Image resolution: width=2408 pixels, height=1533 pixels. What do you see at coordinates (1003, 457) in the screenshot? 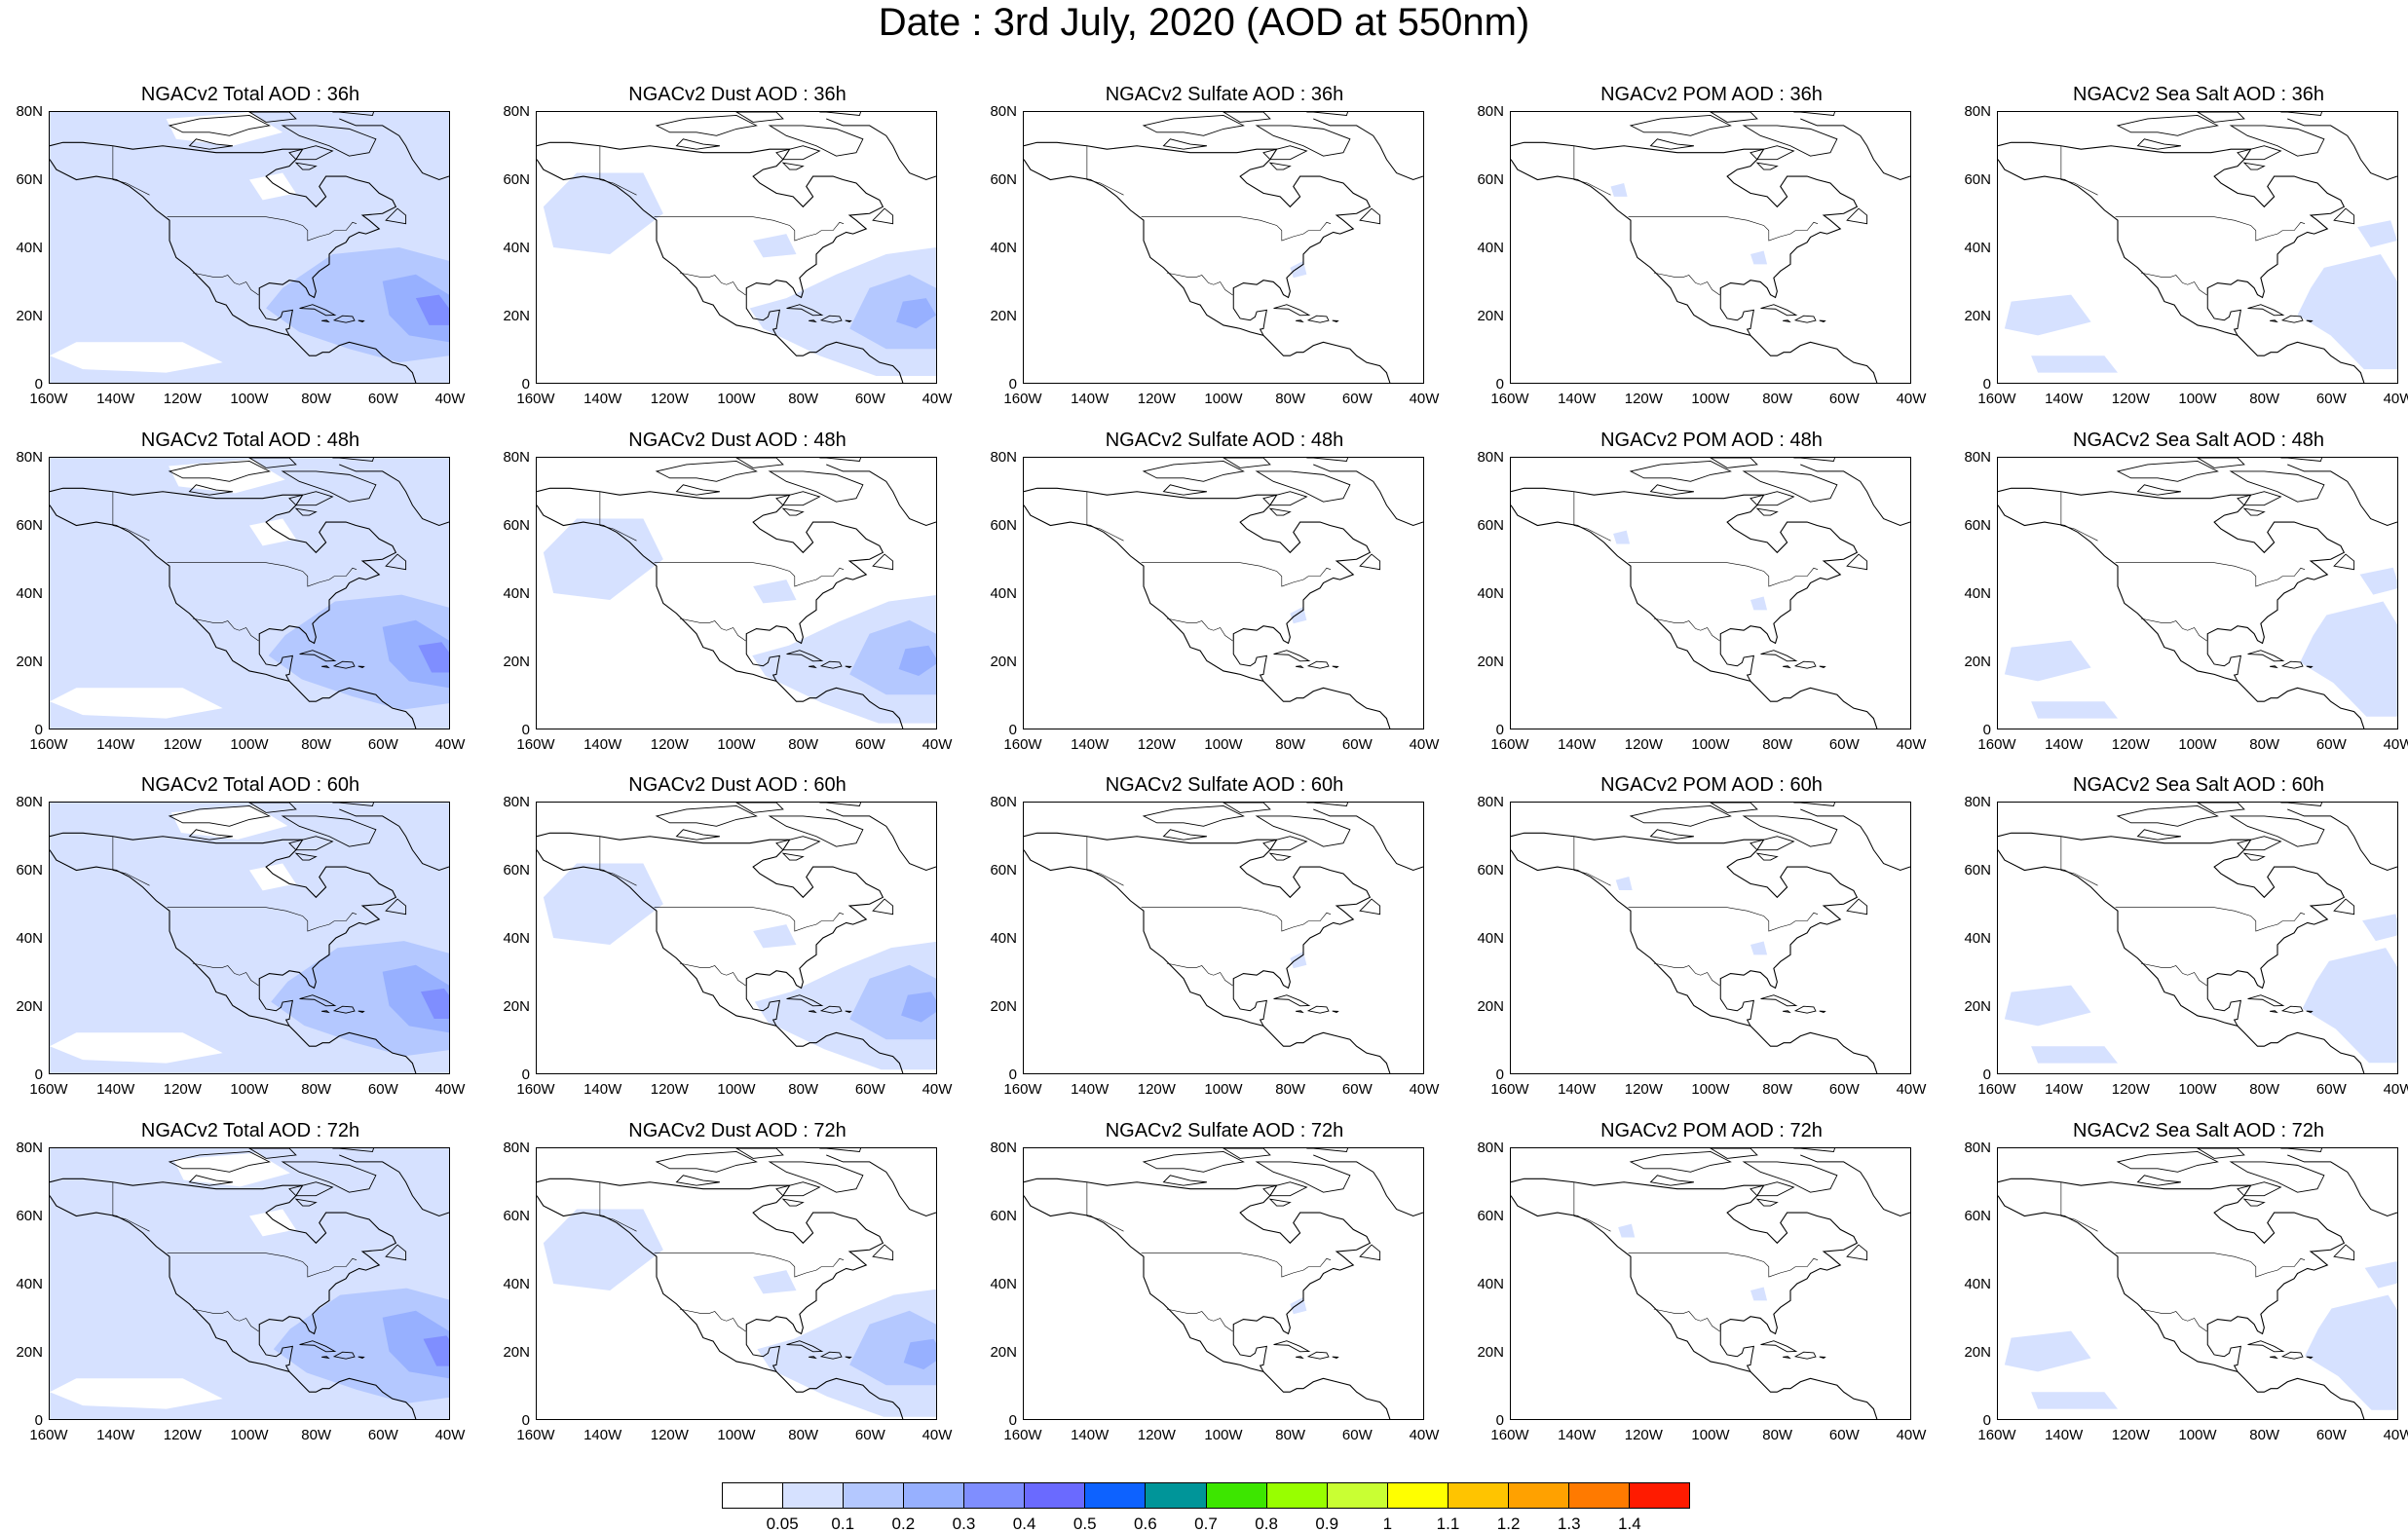
I see `latitude-tick-label: 80N` at bounding box center [1003, 457].